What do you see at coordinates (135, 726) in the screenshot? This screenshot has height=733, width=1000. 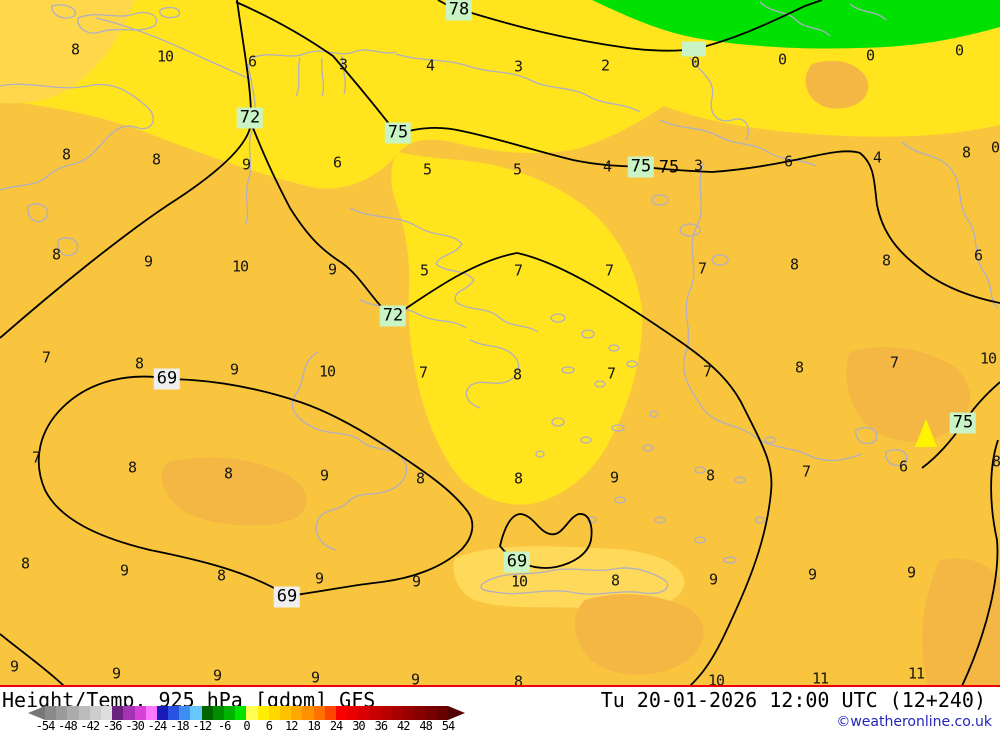 I see `scale-tick-label: -30` at bounding box center [135, 726].